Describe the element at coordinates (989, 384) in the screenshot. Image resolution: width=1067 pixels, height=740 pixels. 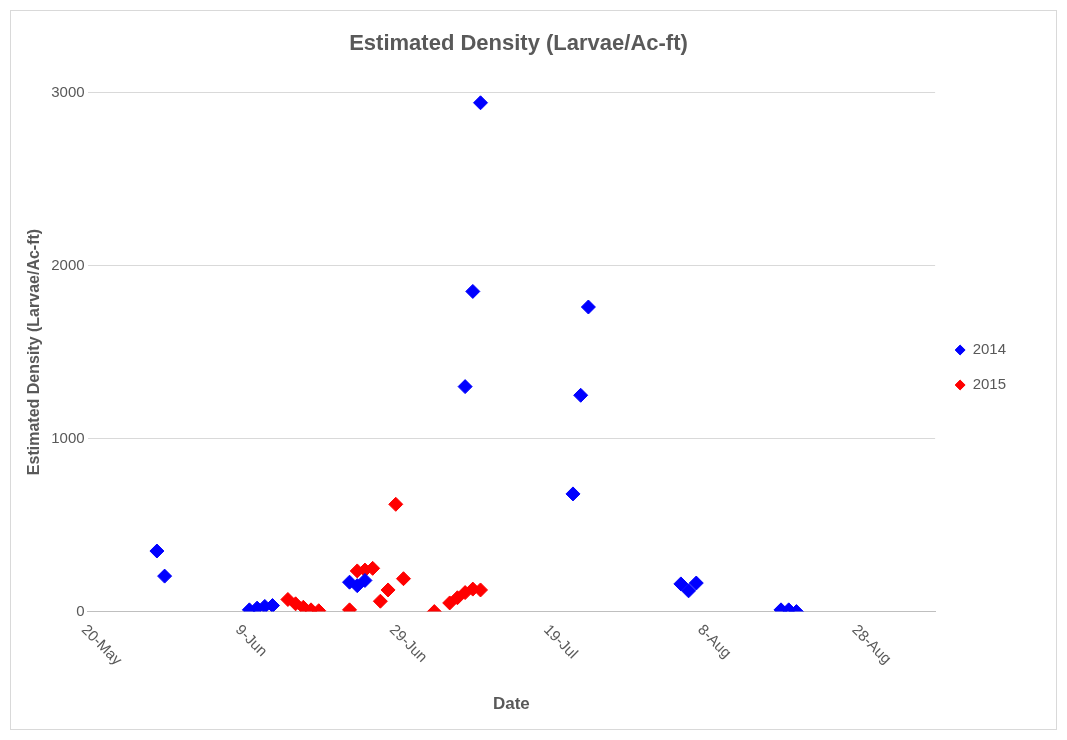
I see `legend-label: 2015` at that location.